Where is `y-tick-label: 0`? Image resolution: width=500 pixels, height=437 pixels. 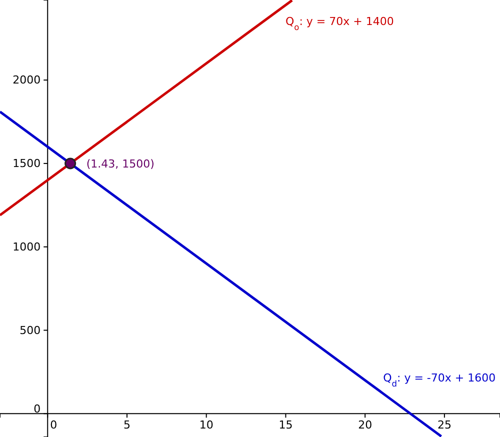
y-tick-label: 0 is located at coordinates (37, 409).